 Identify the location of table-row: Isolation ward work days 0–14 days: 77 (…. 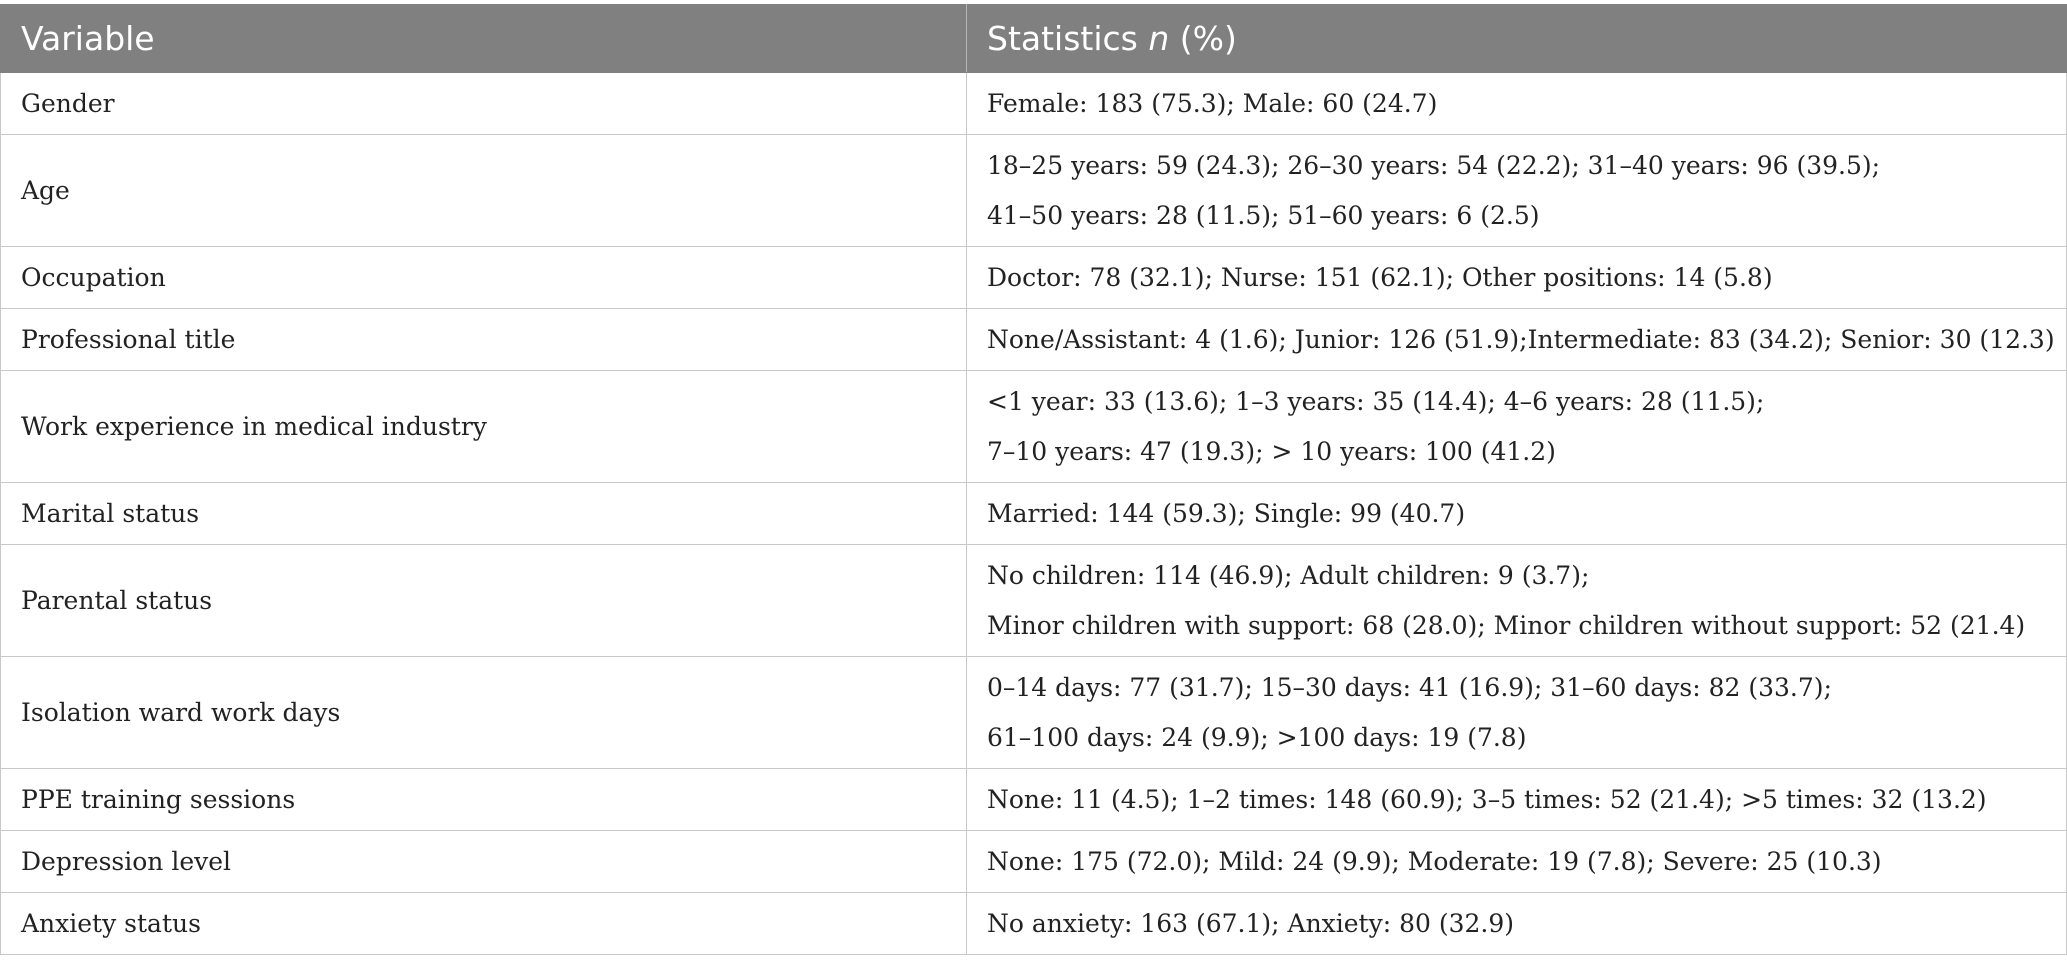
(1033, 712).